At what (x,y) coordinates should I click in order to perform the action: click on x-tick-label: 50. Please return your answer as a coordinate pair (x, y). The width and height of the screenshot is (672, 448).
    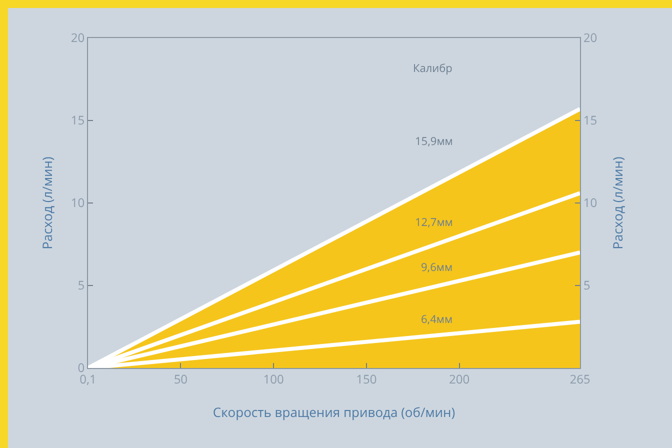
    Looking at the image, I should click on (181, 379).